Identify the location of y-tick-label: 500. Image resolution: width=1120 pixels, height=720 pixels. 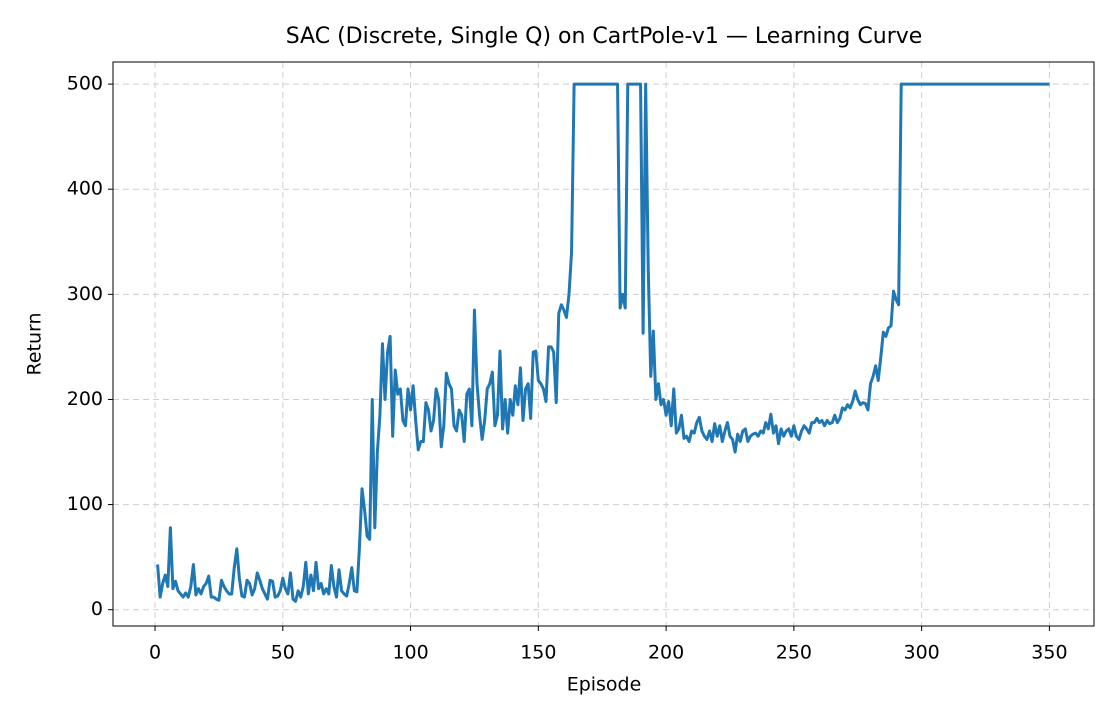
(85, 84).